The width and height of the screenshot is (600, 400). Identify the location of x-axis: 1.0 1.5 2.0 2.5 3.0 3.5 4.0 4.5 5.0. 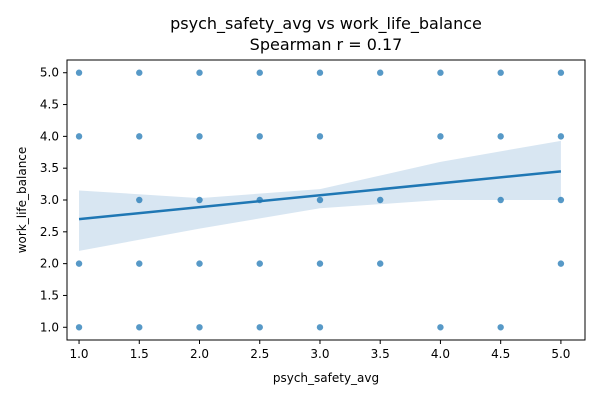
(319, 350).